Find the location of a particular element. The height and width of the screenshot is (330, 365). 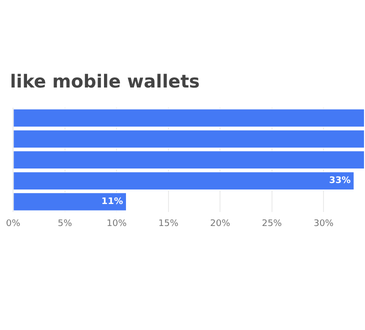

x-tick-label: 10% is located at coordinates (117, 223).